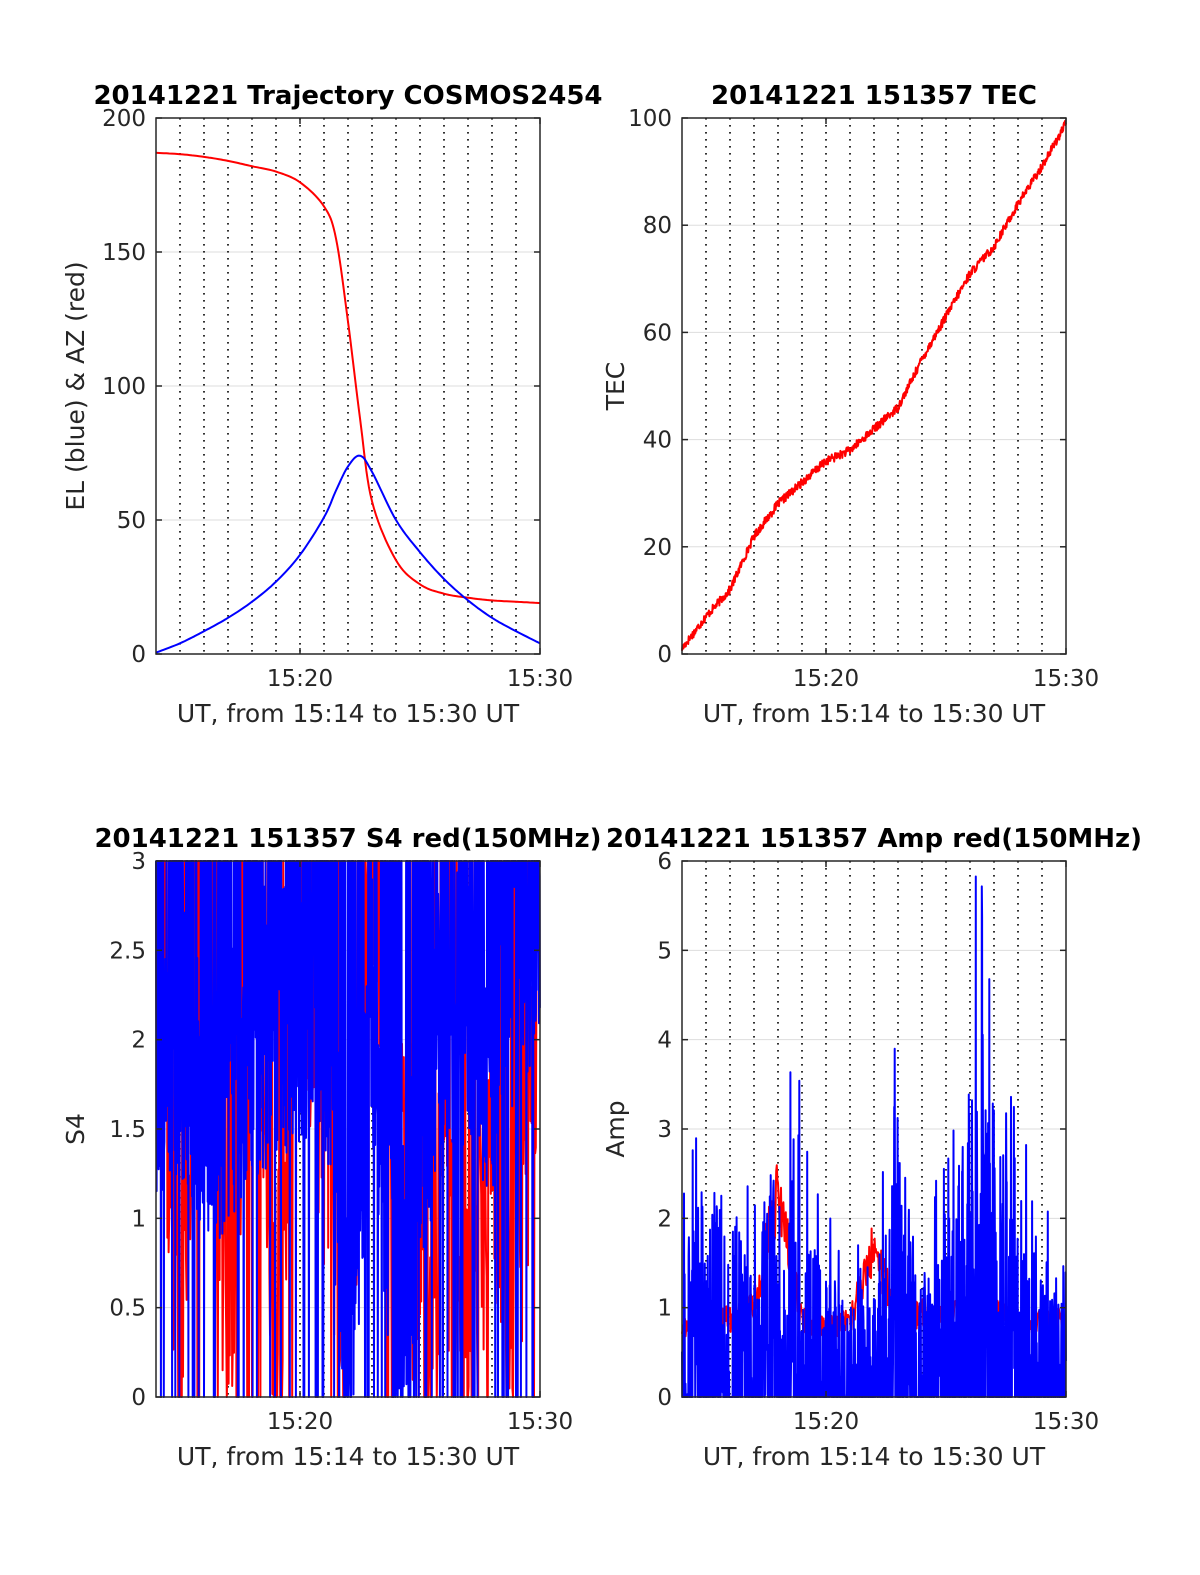  What do you see at coordinates (874, 839) in the screenshot?
I see `chart-title: 20141221 151357 Amp red(150MHz)` at bounding box center [874, 839].